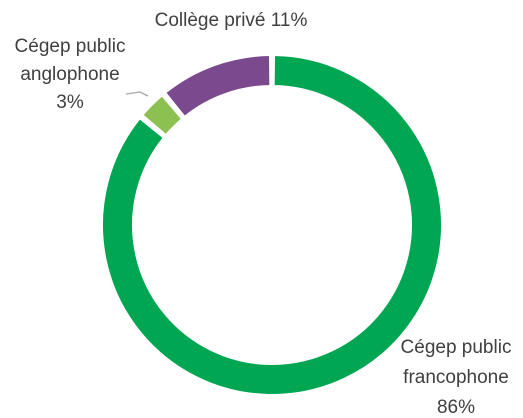  I want to click on slice-label-1-line-1: Cégep public, so click(456, 347).